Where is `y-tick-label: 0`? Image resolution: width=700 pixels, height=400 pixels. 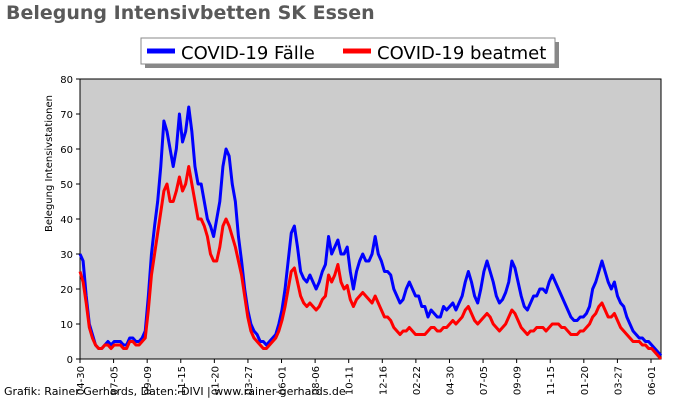
y-tick-label: 0 is located at coordinates (70, 360).